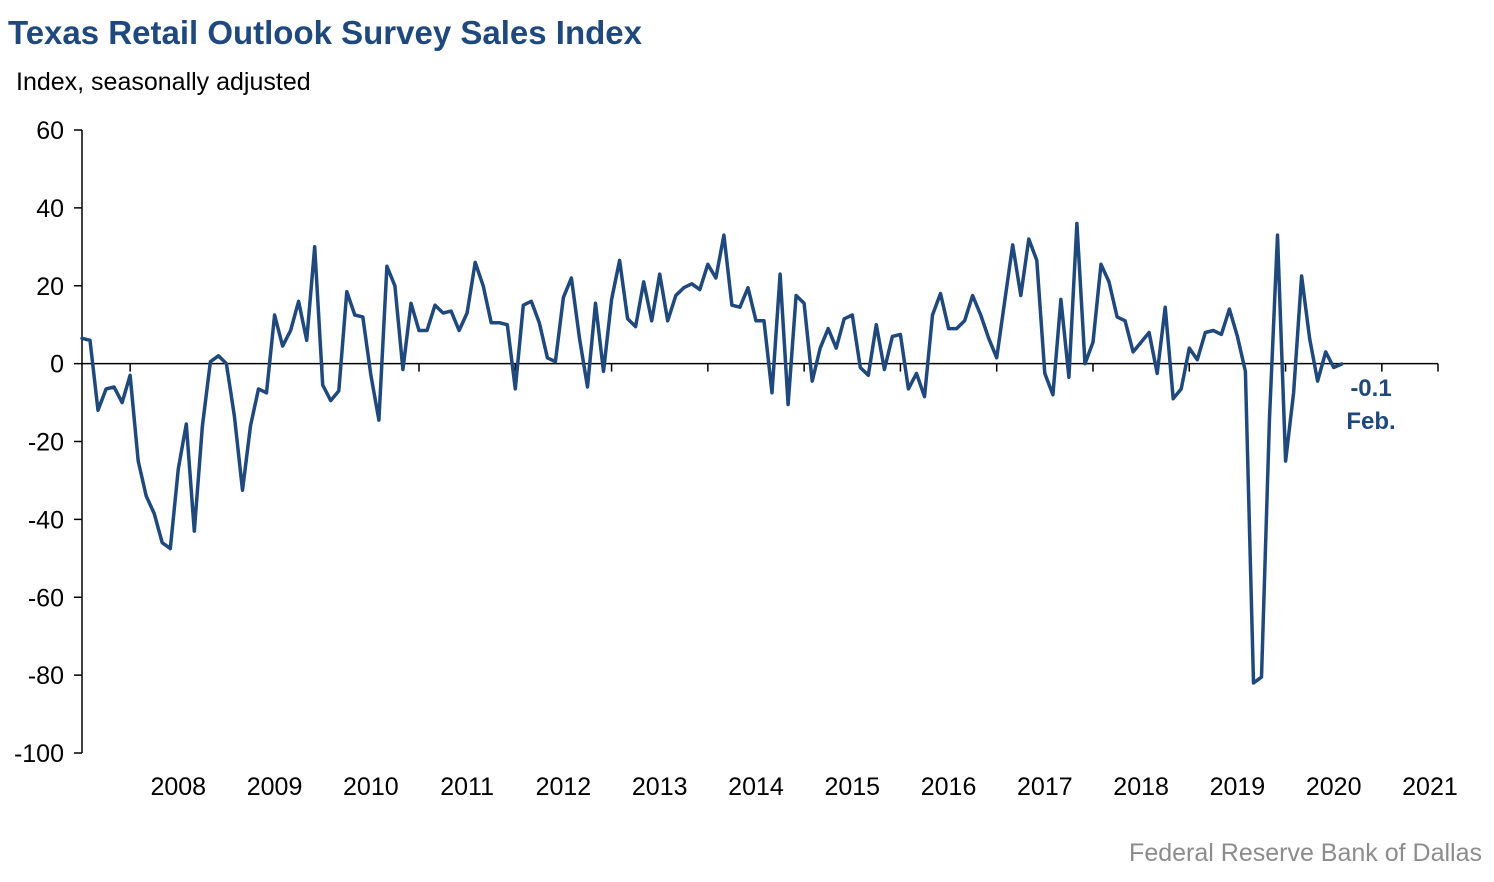 The height and width of the screenshot is (882, 1494). What do you see at coordinates (1334, 787) in the screenshot?
I see `x-tick-label: 2020` at bounding box center [1334, 787].